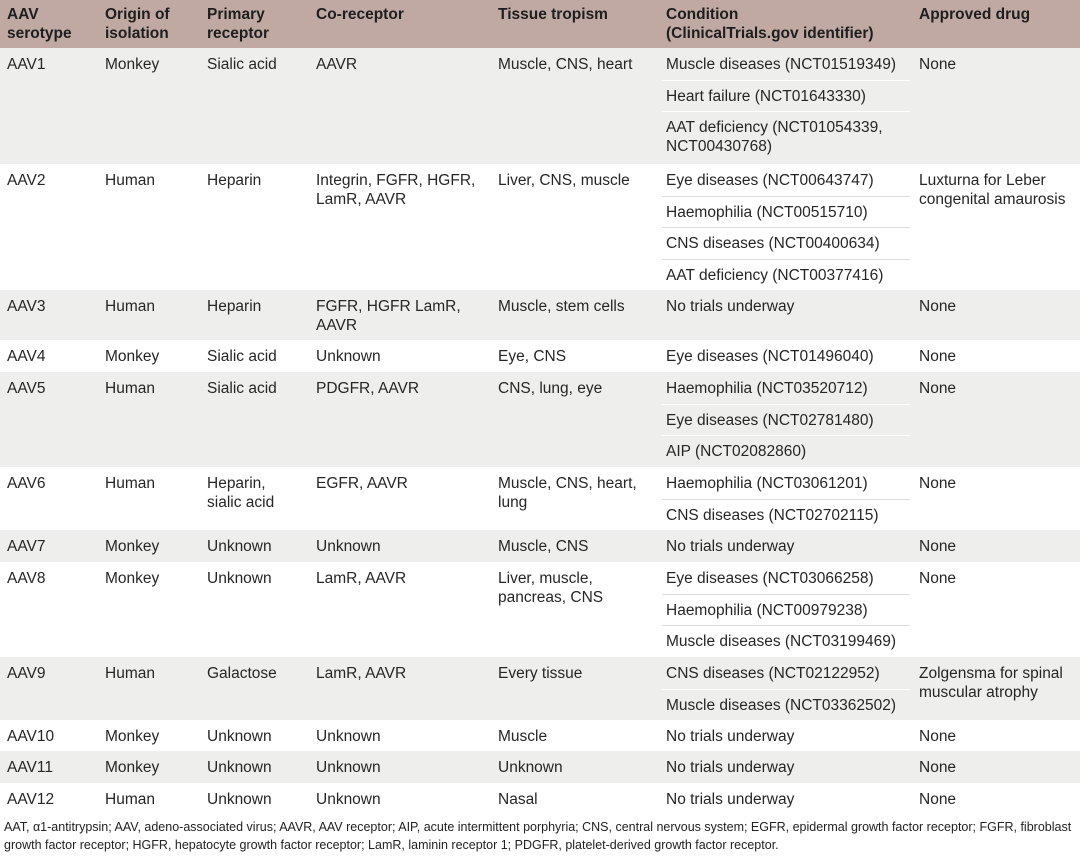 The image size is (1080, 862). I want to click on condition-cell: Muscle diseases (NCT03199469), so click(781, 641).